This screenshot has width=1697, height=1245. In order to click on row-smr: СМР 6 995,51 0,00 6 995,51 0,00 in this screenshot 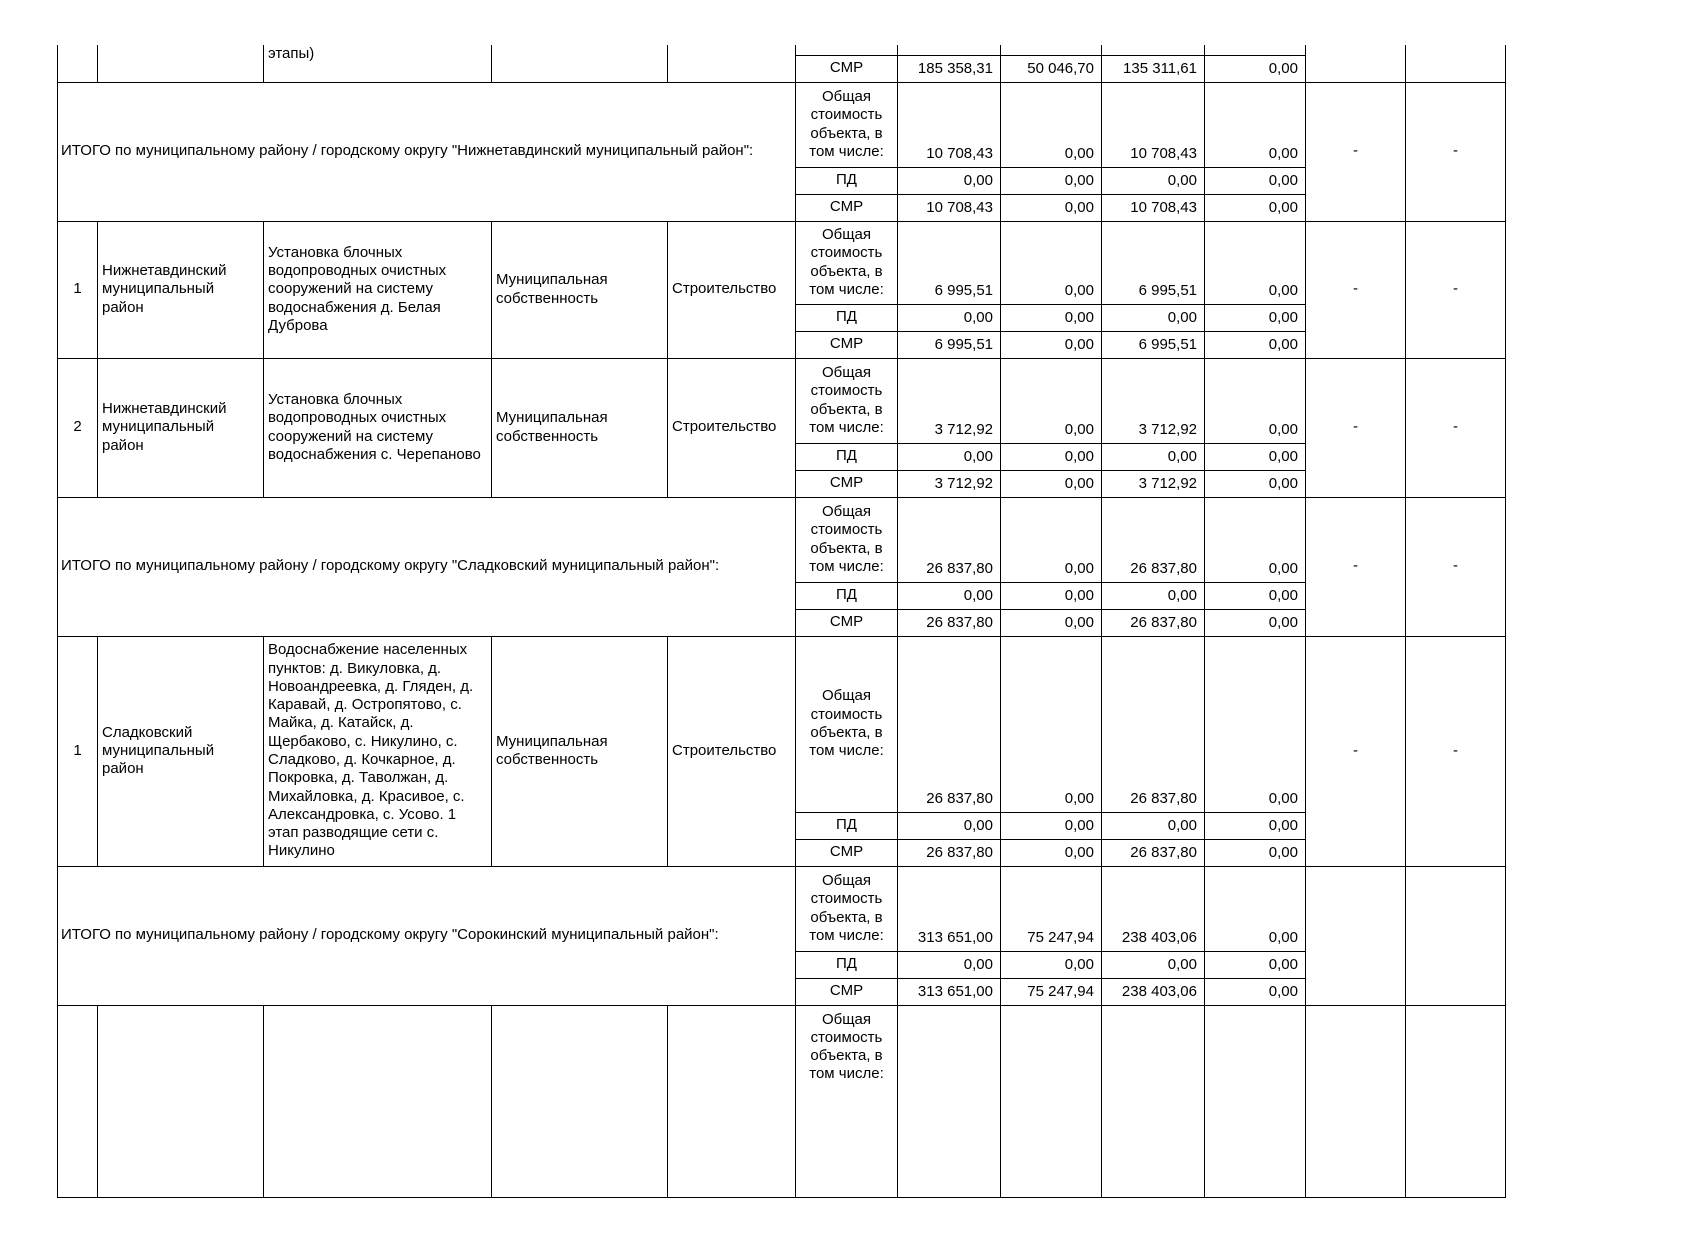, I will do `click(782, 344)`.